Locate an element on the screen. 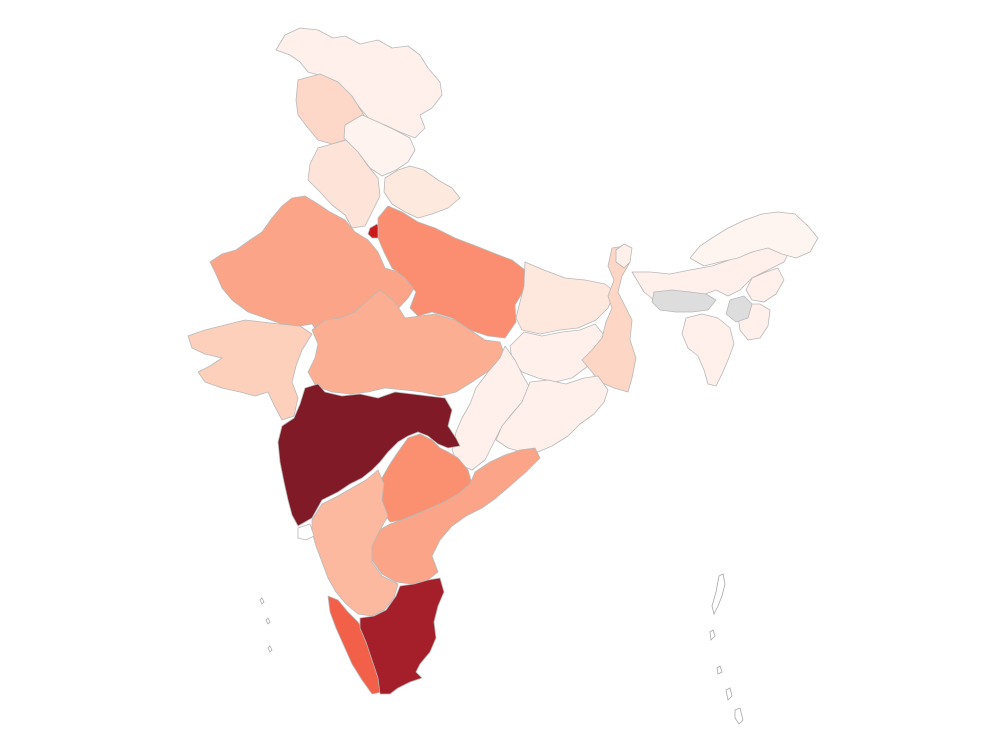  island-territories is located at coordinates (501, 649).